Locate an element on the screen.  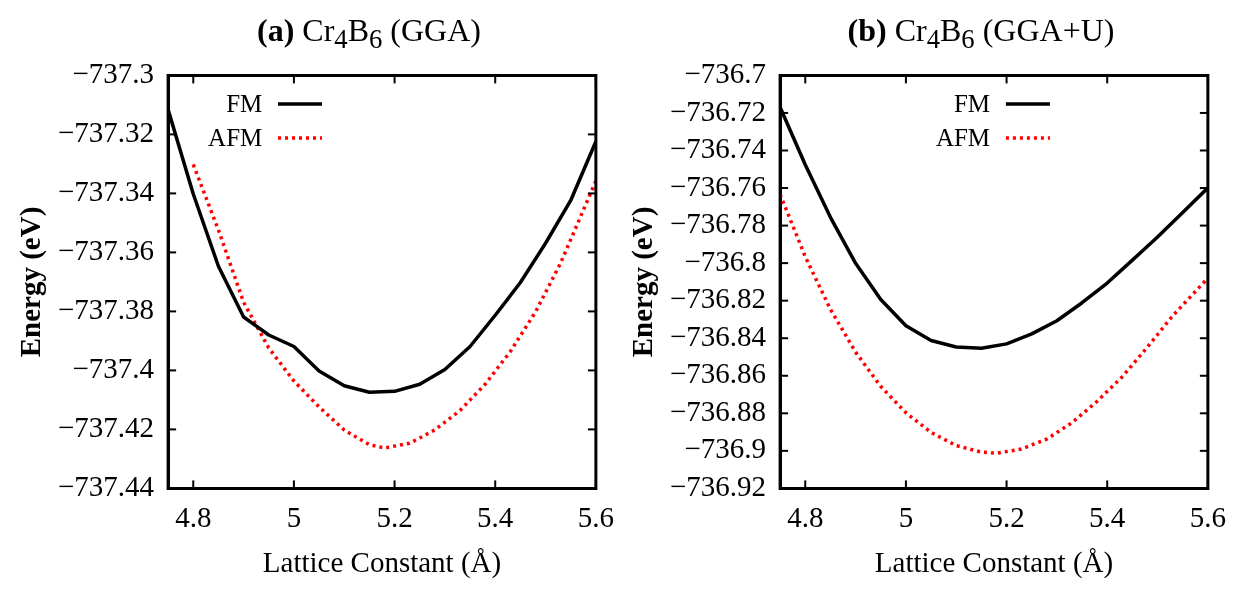
y-tick-label: −737.38 is located at coordinates (106, 309).